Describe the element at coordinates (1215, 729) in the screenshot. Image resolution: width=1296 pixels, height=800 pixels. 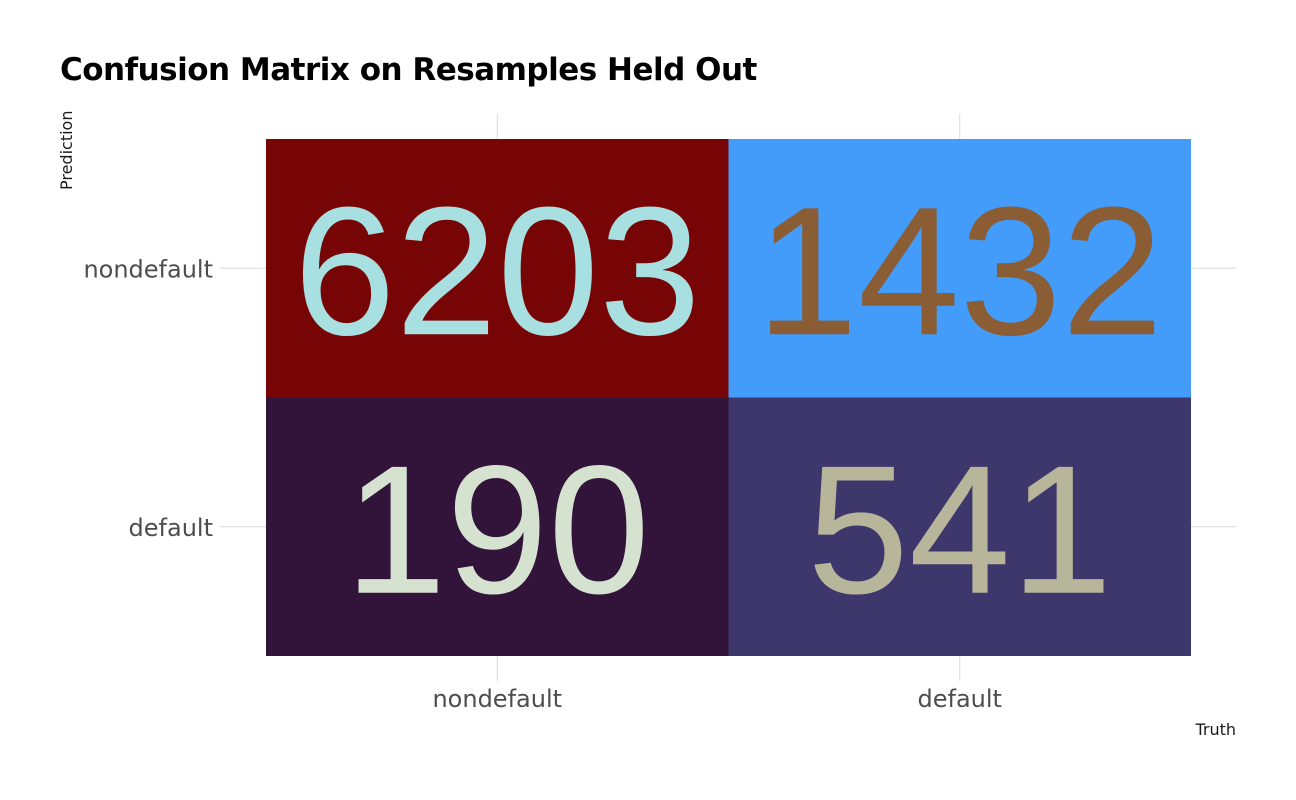
I see `x-axis-title: Truth` at that location.